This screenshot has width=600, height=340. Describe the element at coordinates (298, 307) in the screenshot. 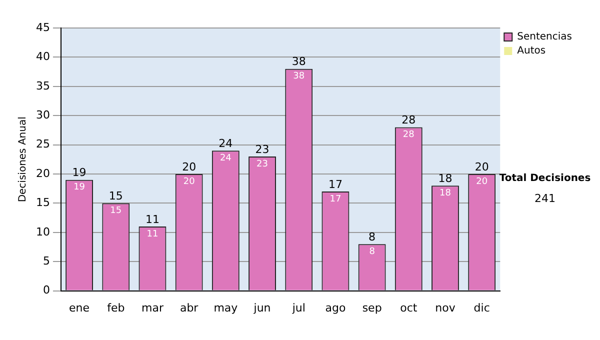

I see `x-tick-label: jul` at that location.